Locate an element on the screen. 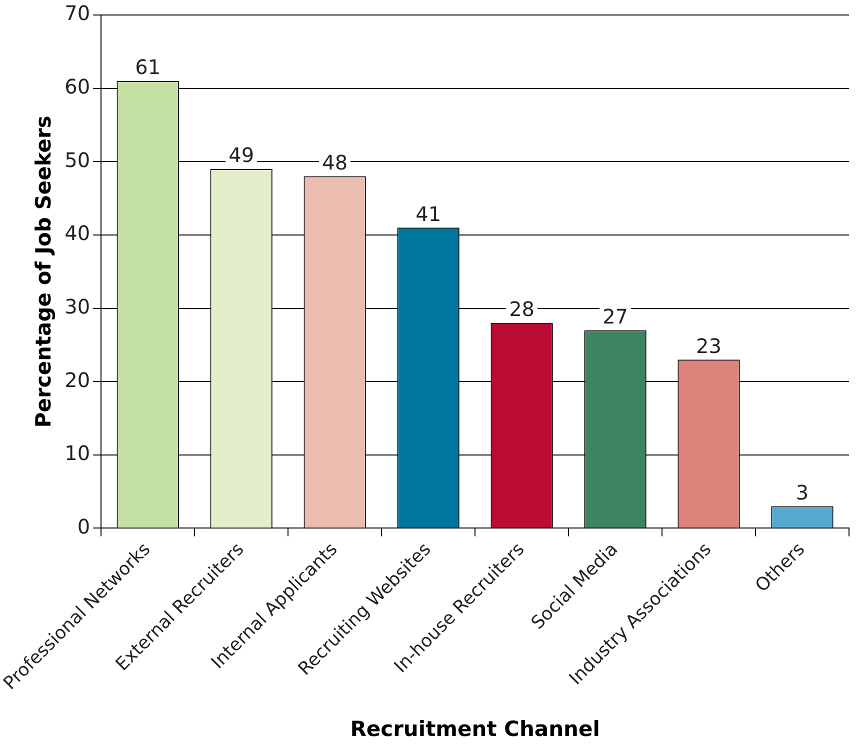  data-label: 23 is located at coordinates (709, 346).